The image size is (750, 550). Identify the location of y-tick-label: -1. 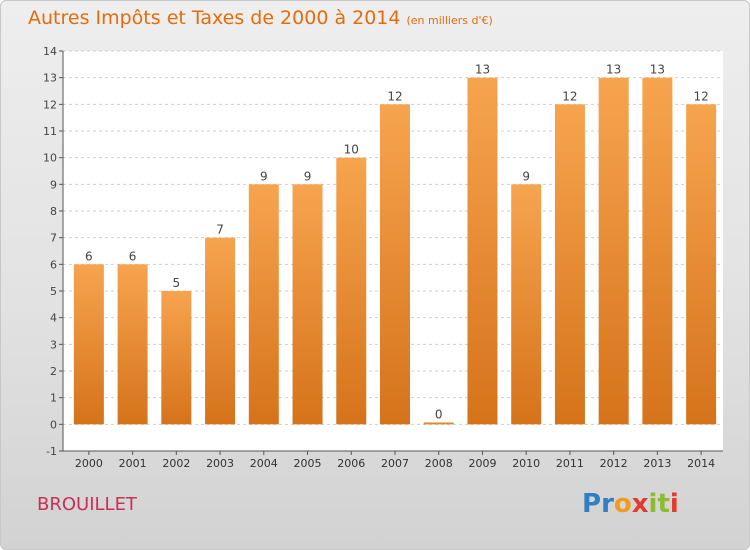
(51, 451).